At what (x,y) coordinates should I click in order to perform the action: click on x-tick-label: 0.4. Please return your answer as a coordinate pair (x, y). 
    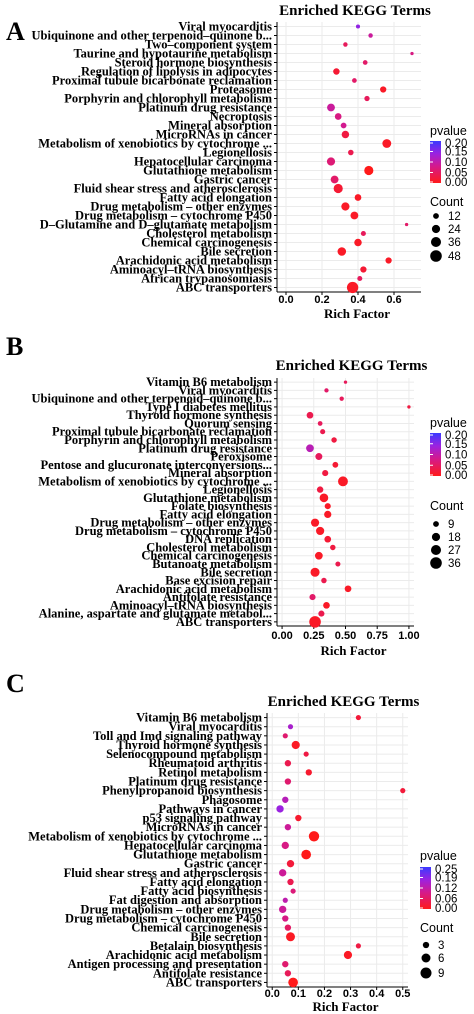
    Looking at the image, I should click on (377, 994).